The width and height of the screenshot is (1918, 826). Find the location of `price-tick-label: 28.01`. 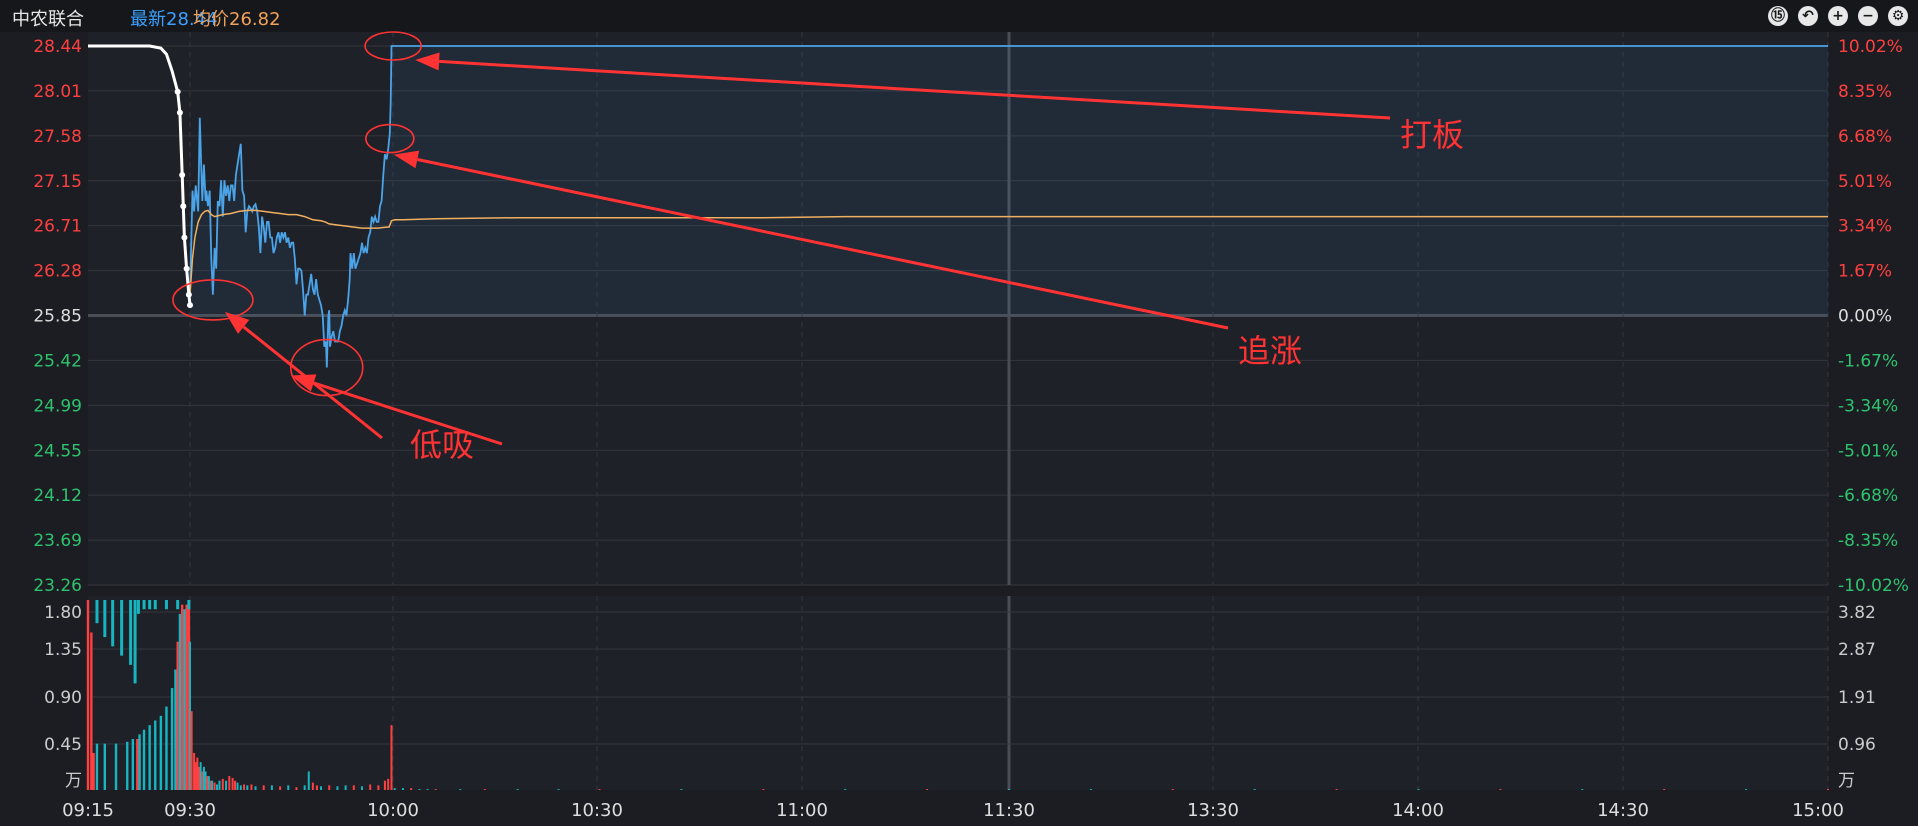

price-tick-label: 28.01 is located at coordinates (57, 92).